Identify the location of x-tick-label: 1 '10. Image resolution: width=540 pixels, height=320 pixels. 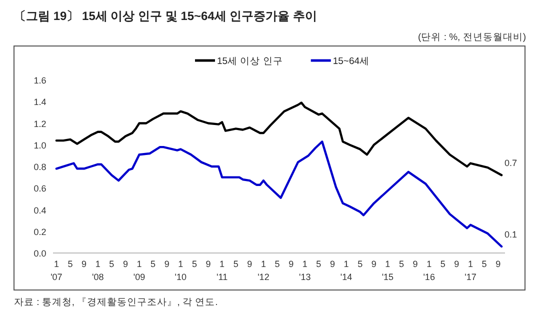
(180, 270).